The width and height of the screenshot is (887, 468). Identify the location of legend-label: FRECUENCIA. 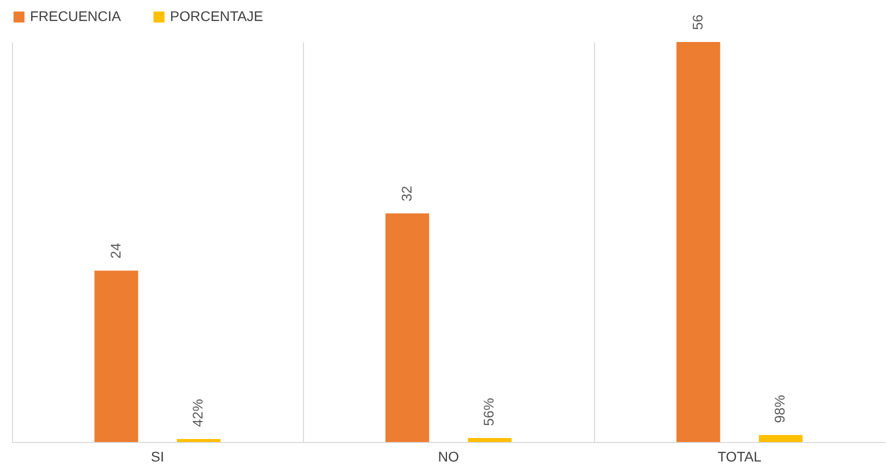
(76, 16).